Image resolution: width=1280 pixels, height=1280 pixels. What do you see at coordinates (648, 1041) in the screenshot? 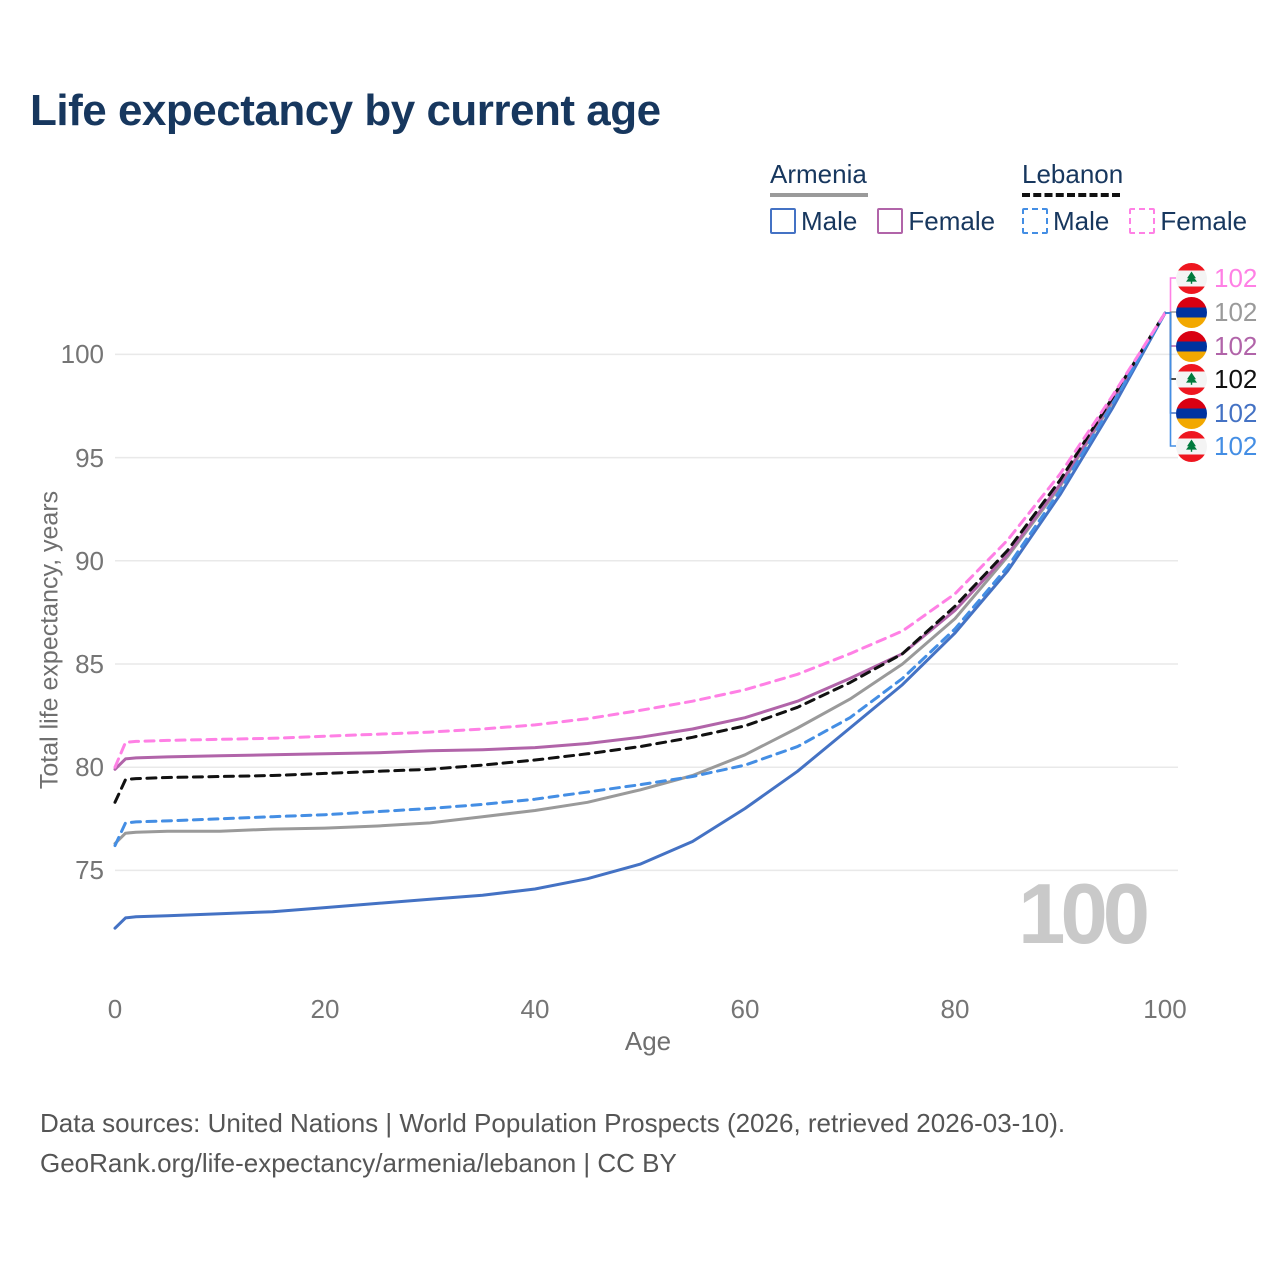
I see `x-axis-title: Age` at bounding box center [648, 1041].